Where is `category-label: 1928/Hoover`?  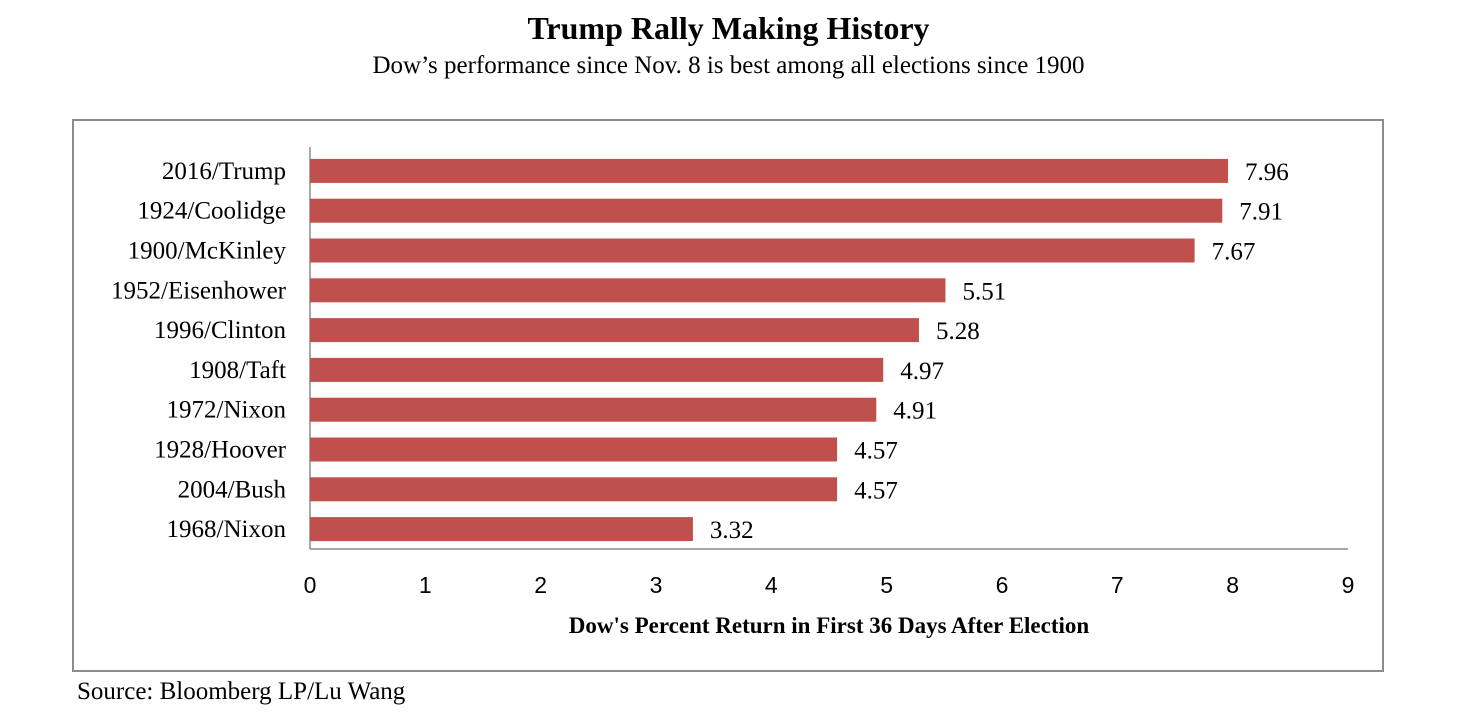
category-label: 1928/Hoover is located at coordinates (220, 450).